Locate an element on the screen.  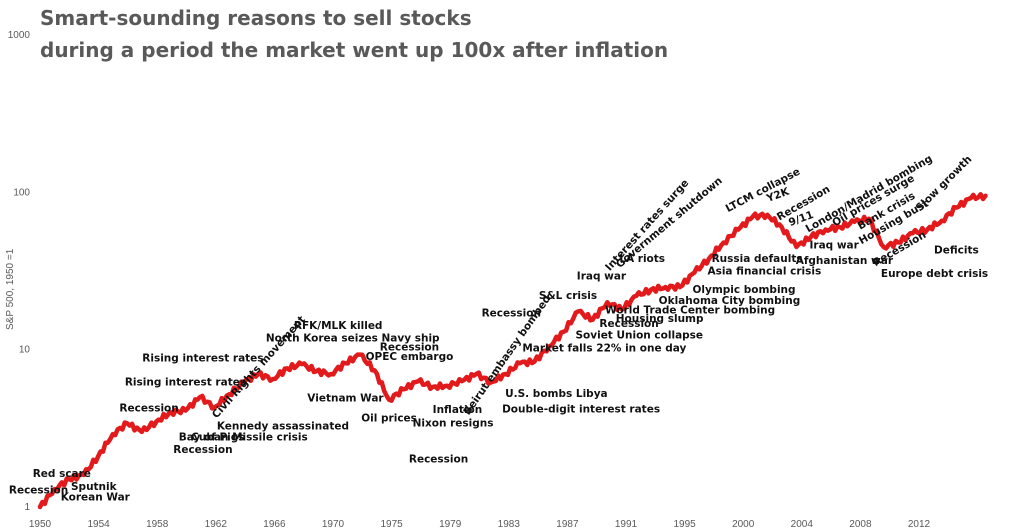
x-tick-label: 1995 is located at coordinates (684, 524).